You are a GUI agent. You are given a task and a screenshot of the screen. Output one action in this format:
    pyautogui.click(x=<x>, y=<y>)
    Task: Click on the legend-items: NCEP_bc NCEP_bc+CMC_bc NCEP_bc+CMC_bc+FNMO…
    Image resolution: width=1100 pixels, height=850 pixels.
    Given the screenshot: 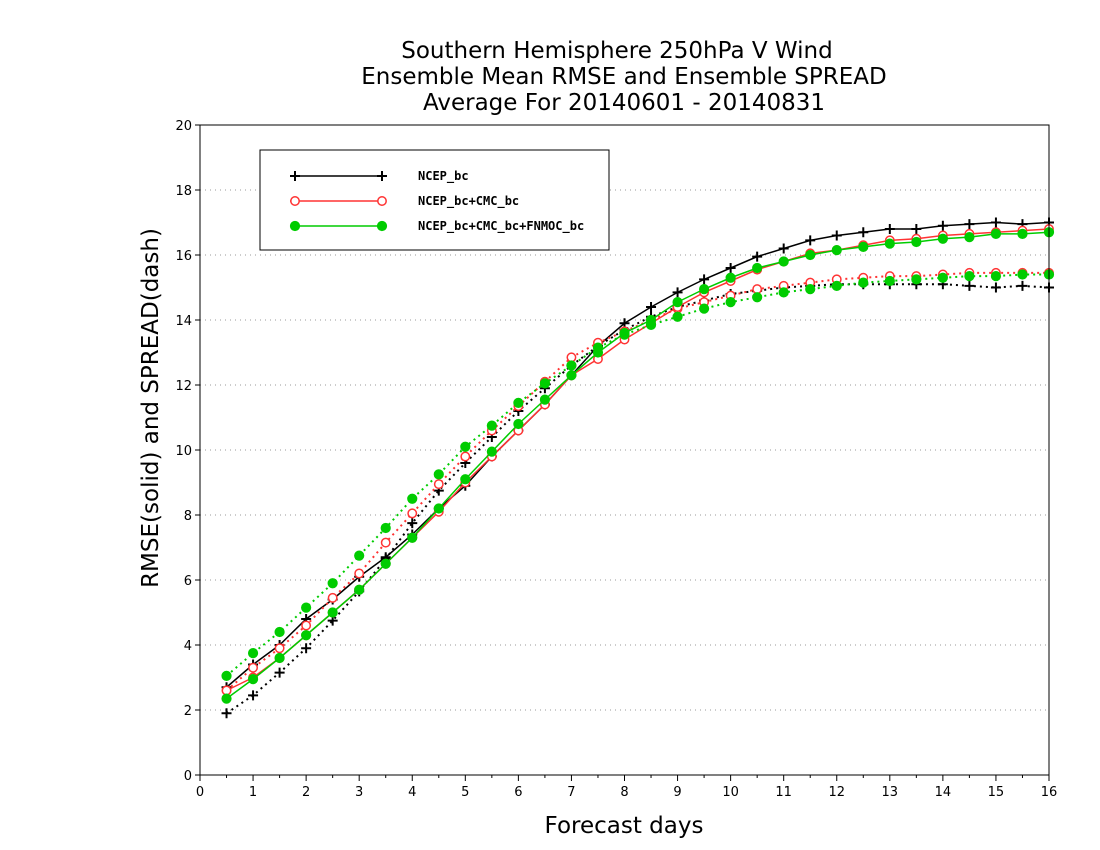 What is the action you would take?
    pyautogui.click(x=436, y=201)
    